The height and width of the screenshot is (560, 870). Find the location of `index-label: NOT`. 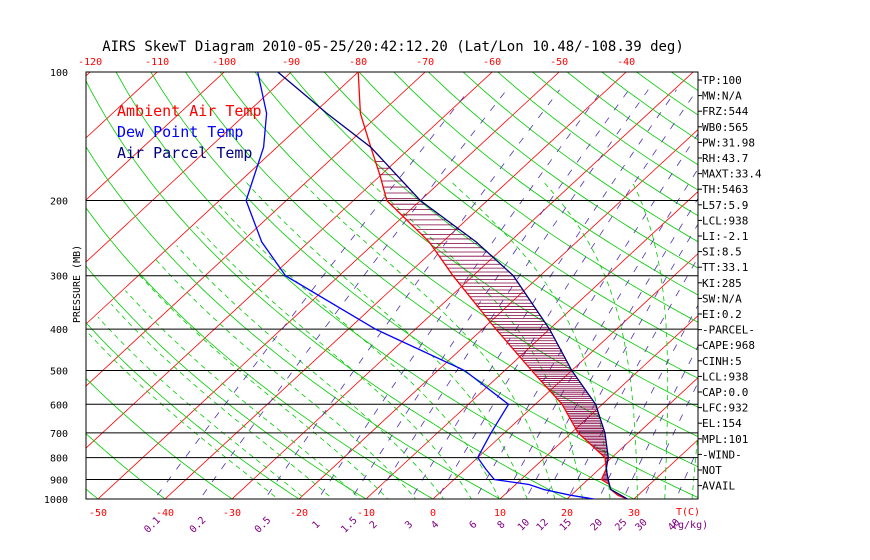

index-label: NOT is located at coordinates (712, 470).